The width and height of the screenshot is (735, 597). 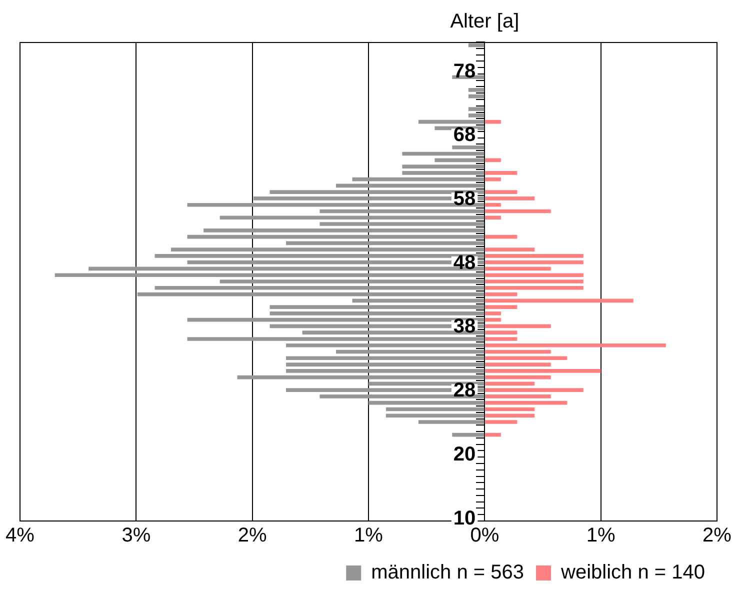 I want to click on x-tick-label: 0%, so click(x=485, y=535).